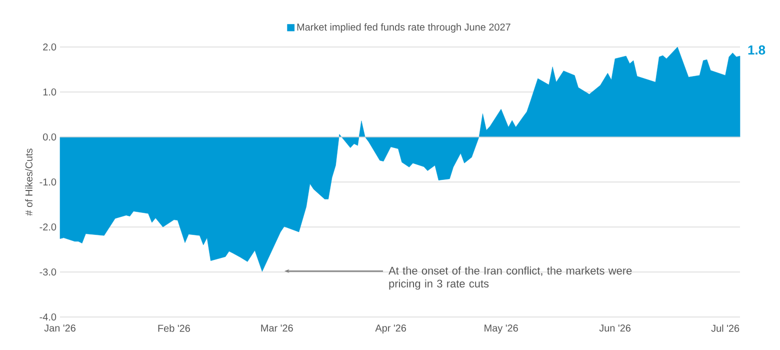  I want to click on y-tick-label: -3.0, so click(48, 272).